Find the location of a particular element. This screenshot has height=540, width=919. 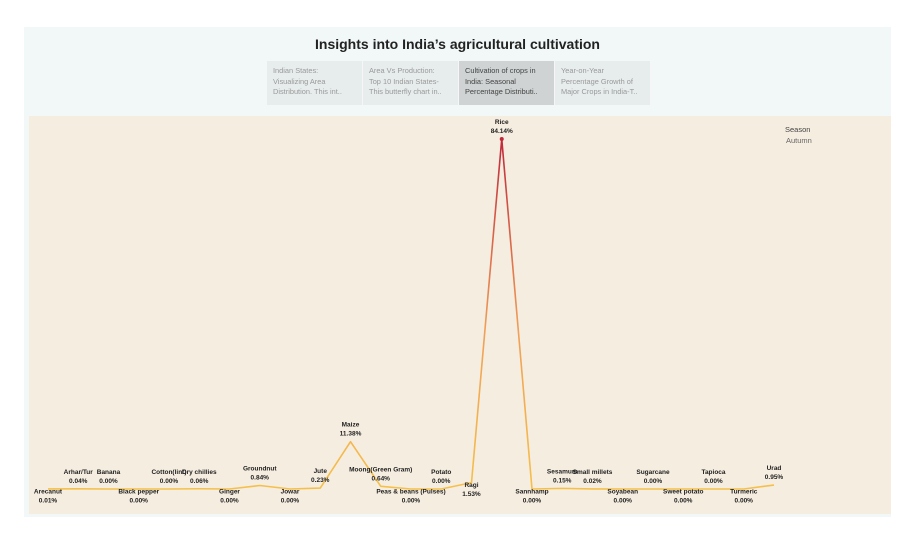

category-label: Soyabean is located at coordinates (622, 492).